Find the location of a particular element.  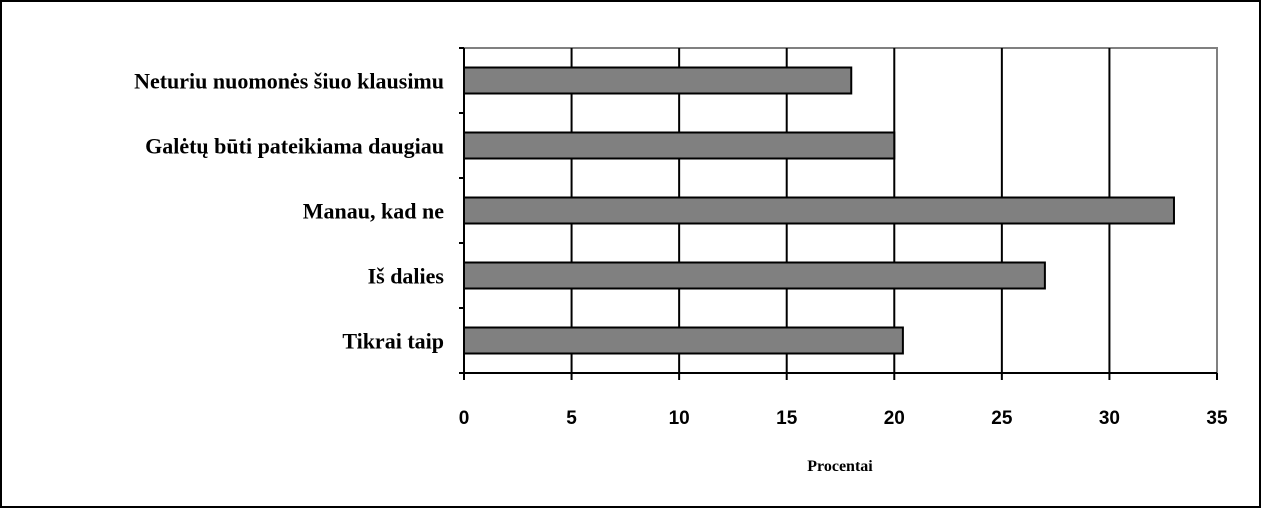

category-label: Galėtų būti pateikiama daugiau is located at coordinates (294, 146).